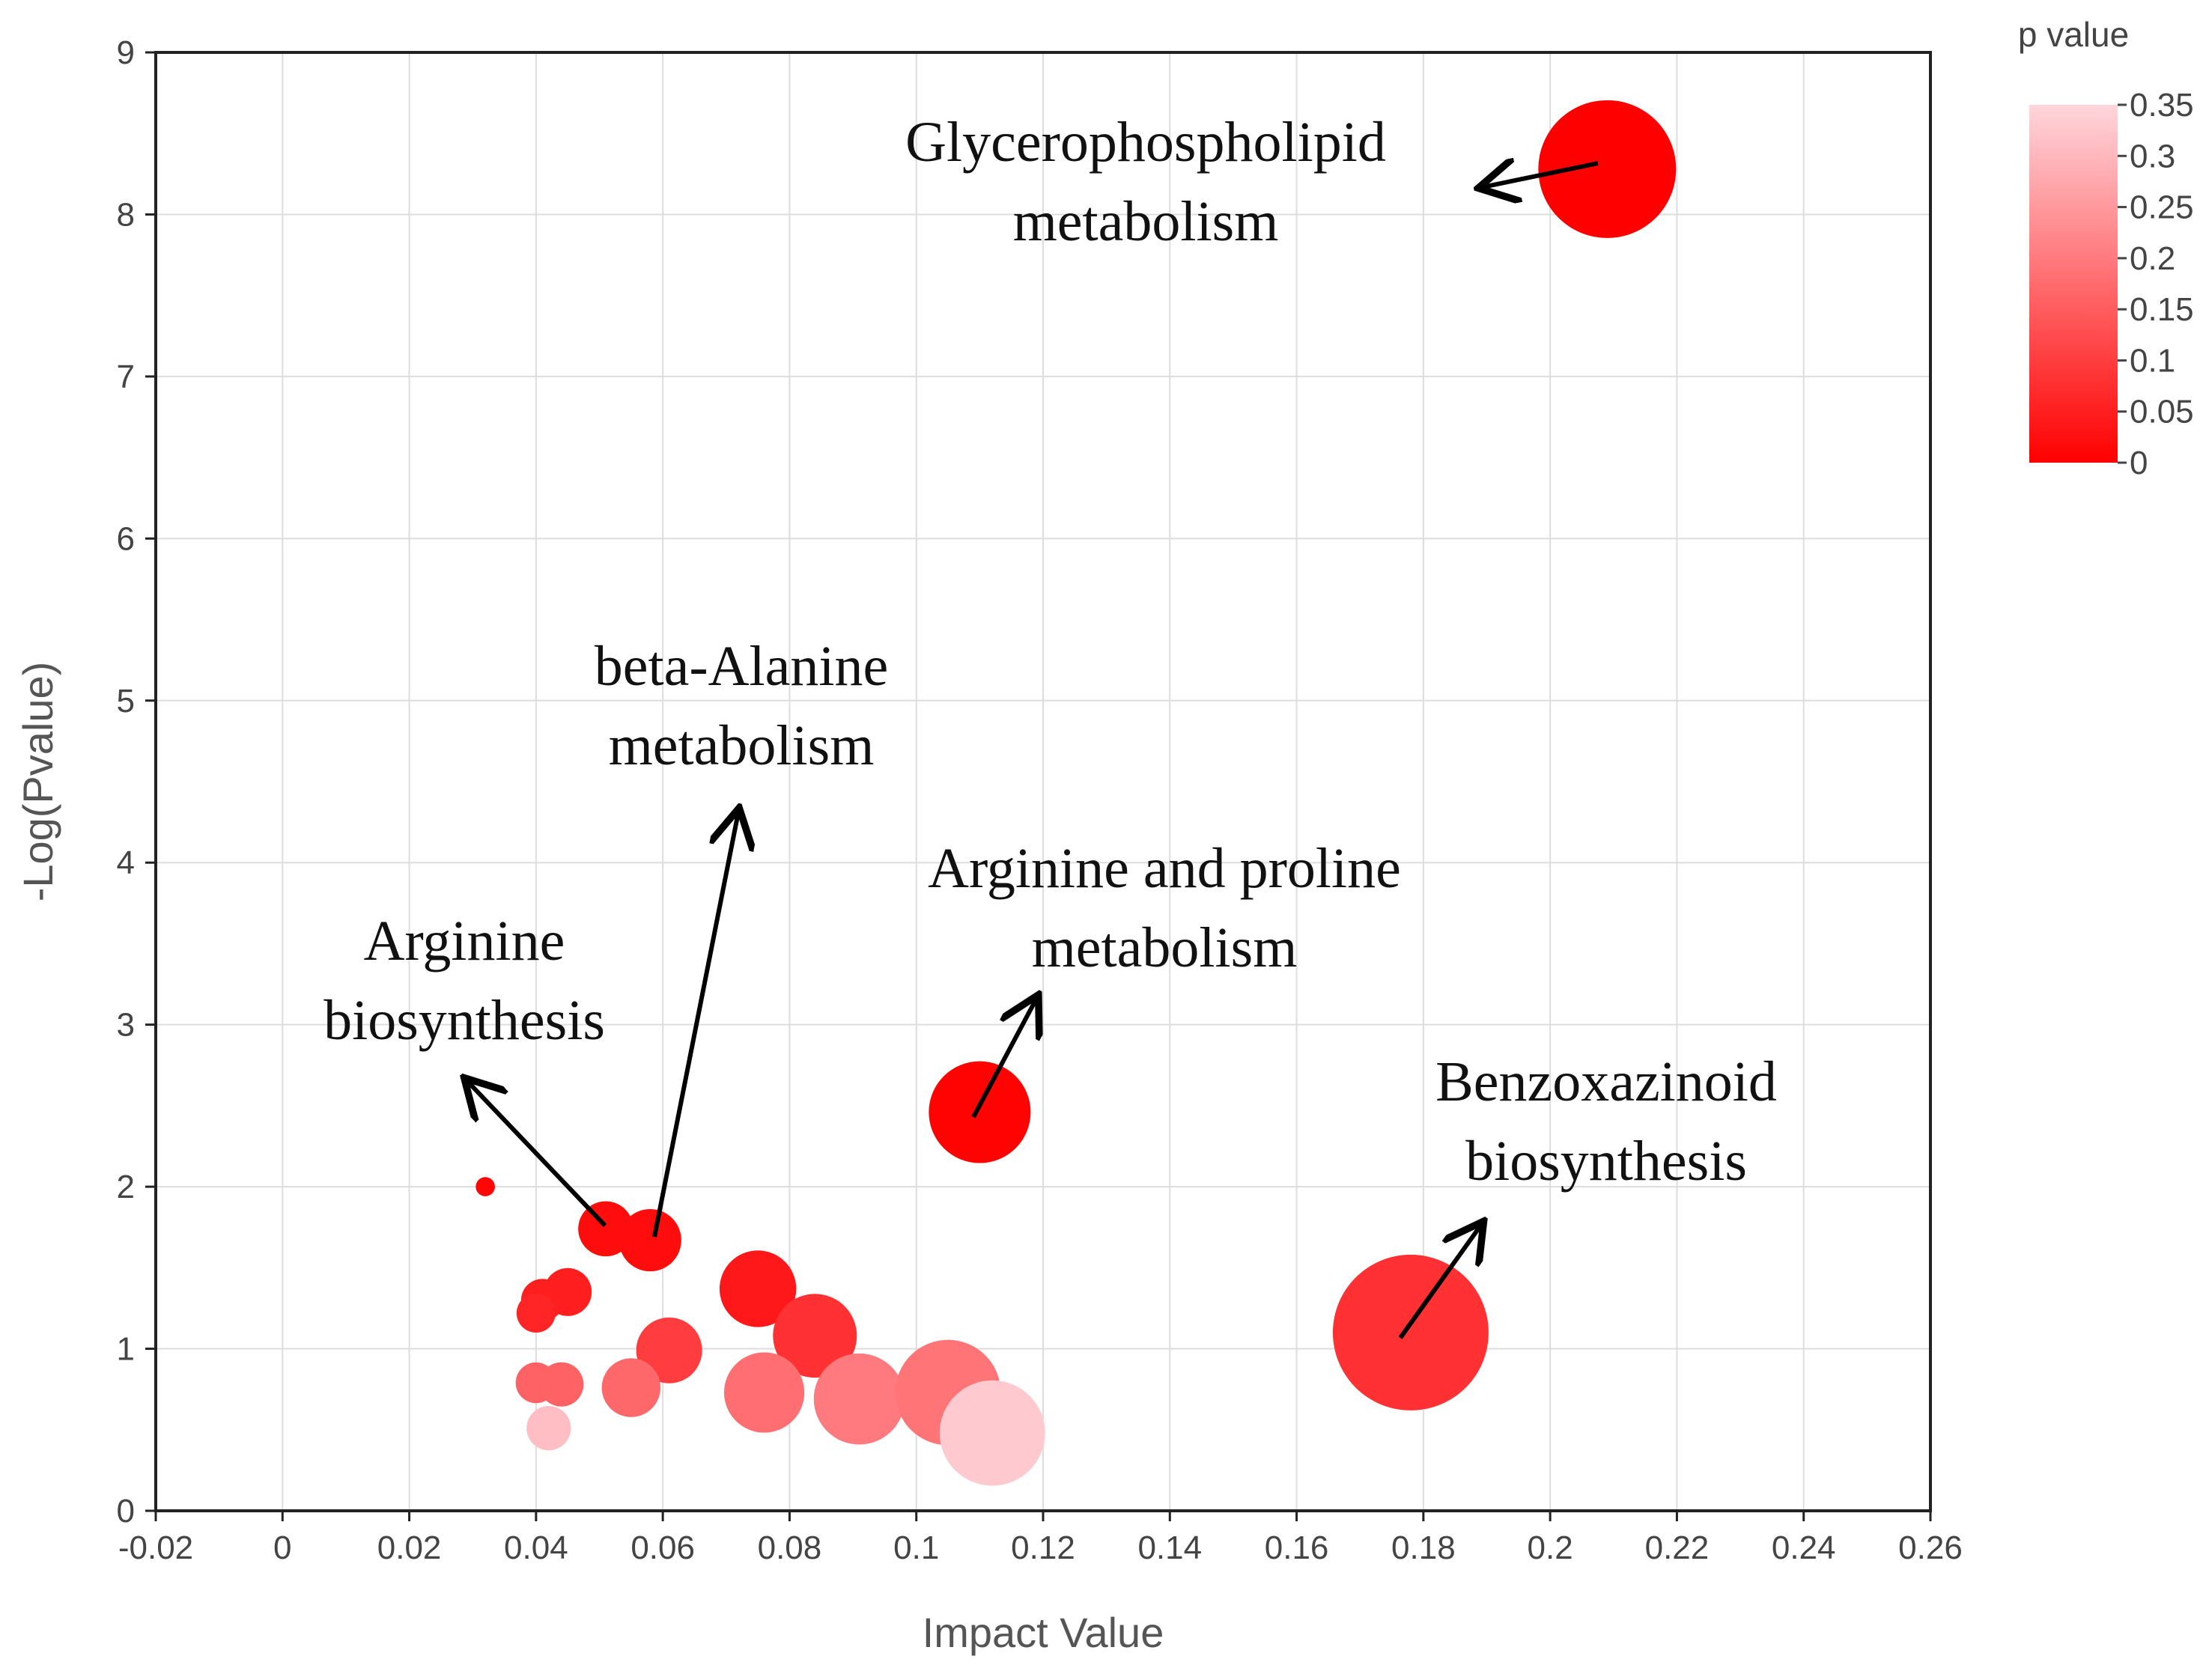 The width and height of the screenshot is (2203, 1680). I want to click on y-tick-label: 7, so click(126, 377).